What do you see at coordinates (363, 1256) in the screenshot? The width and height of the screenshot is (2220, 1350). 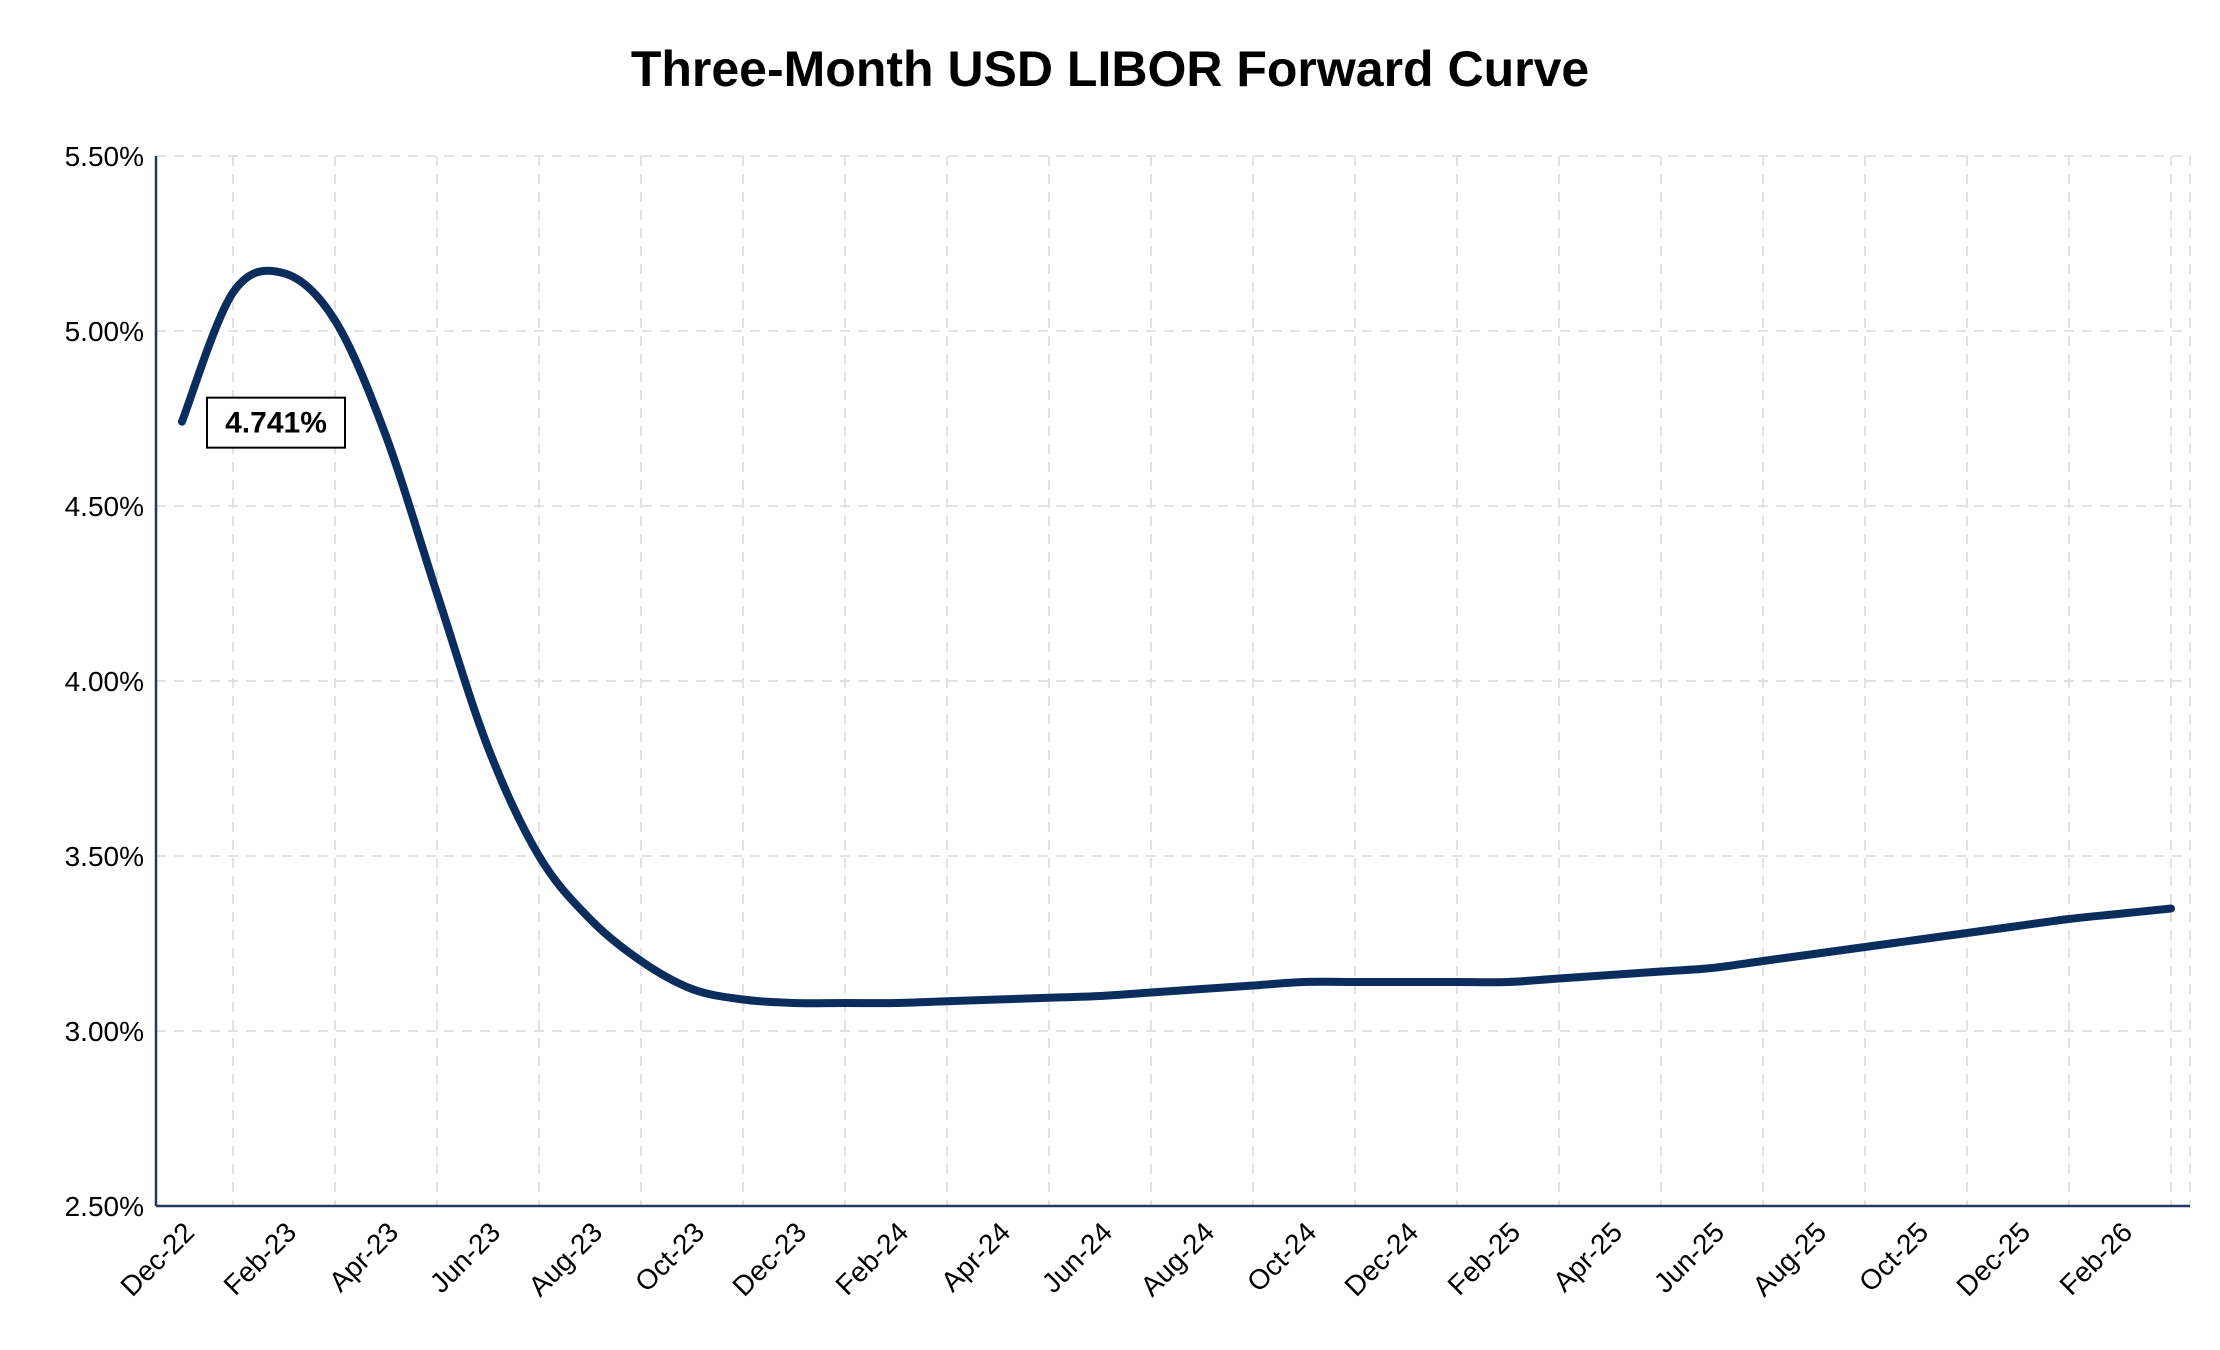 I see `x-tick-label: Apr-23` at bounding box center [363, 1256].